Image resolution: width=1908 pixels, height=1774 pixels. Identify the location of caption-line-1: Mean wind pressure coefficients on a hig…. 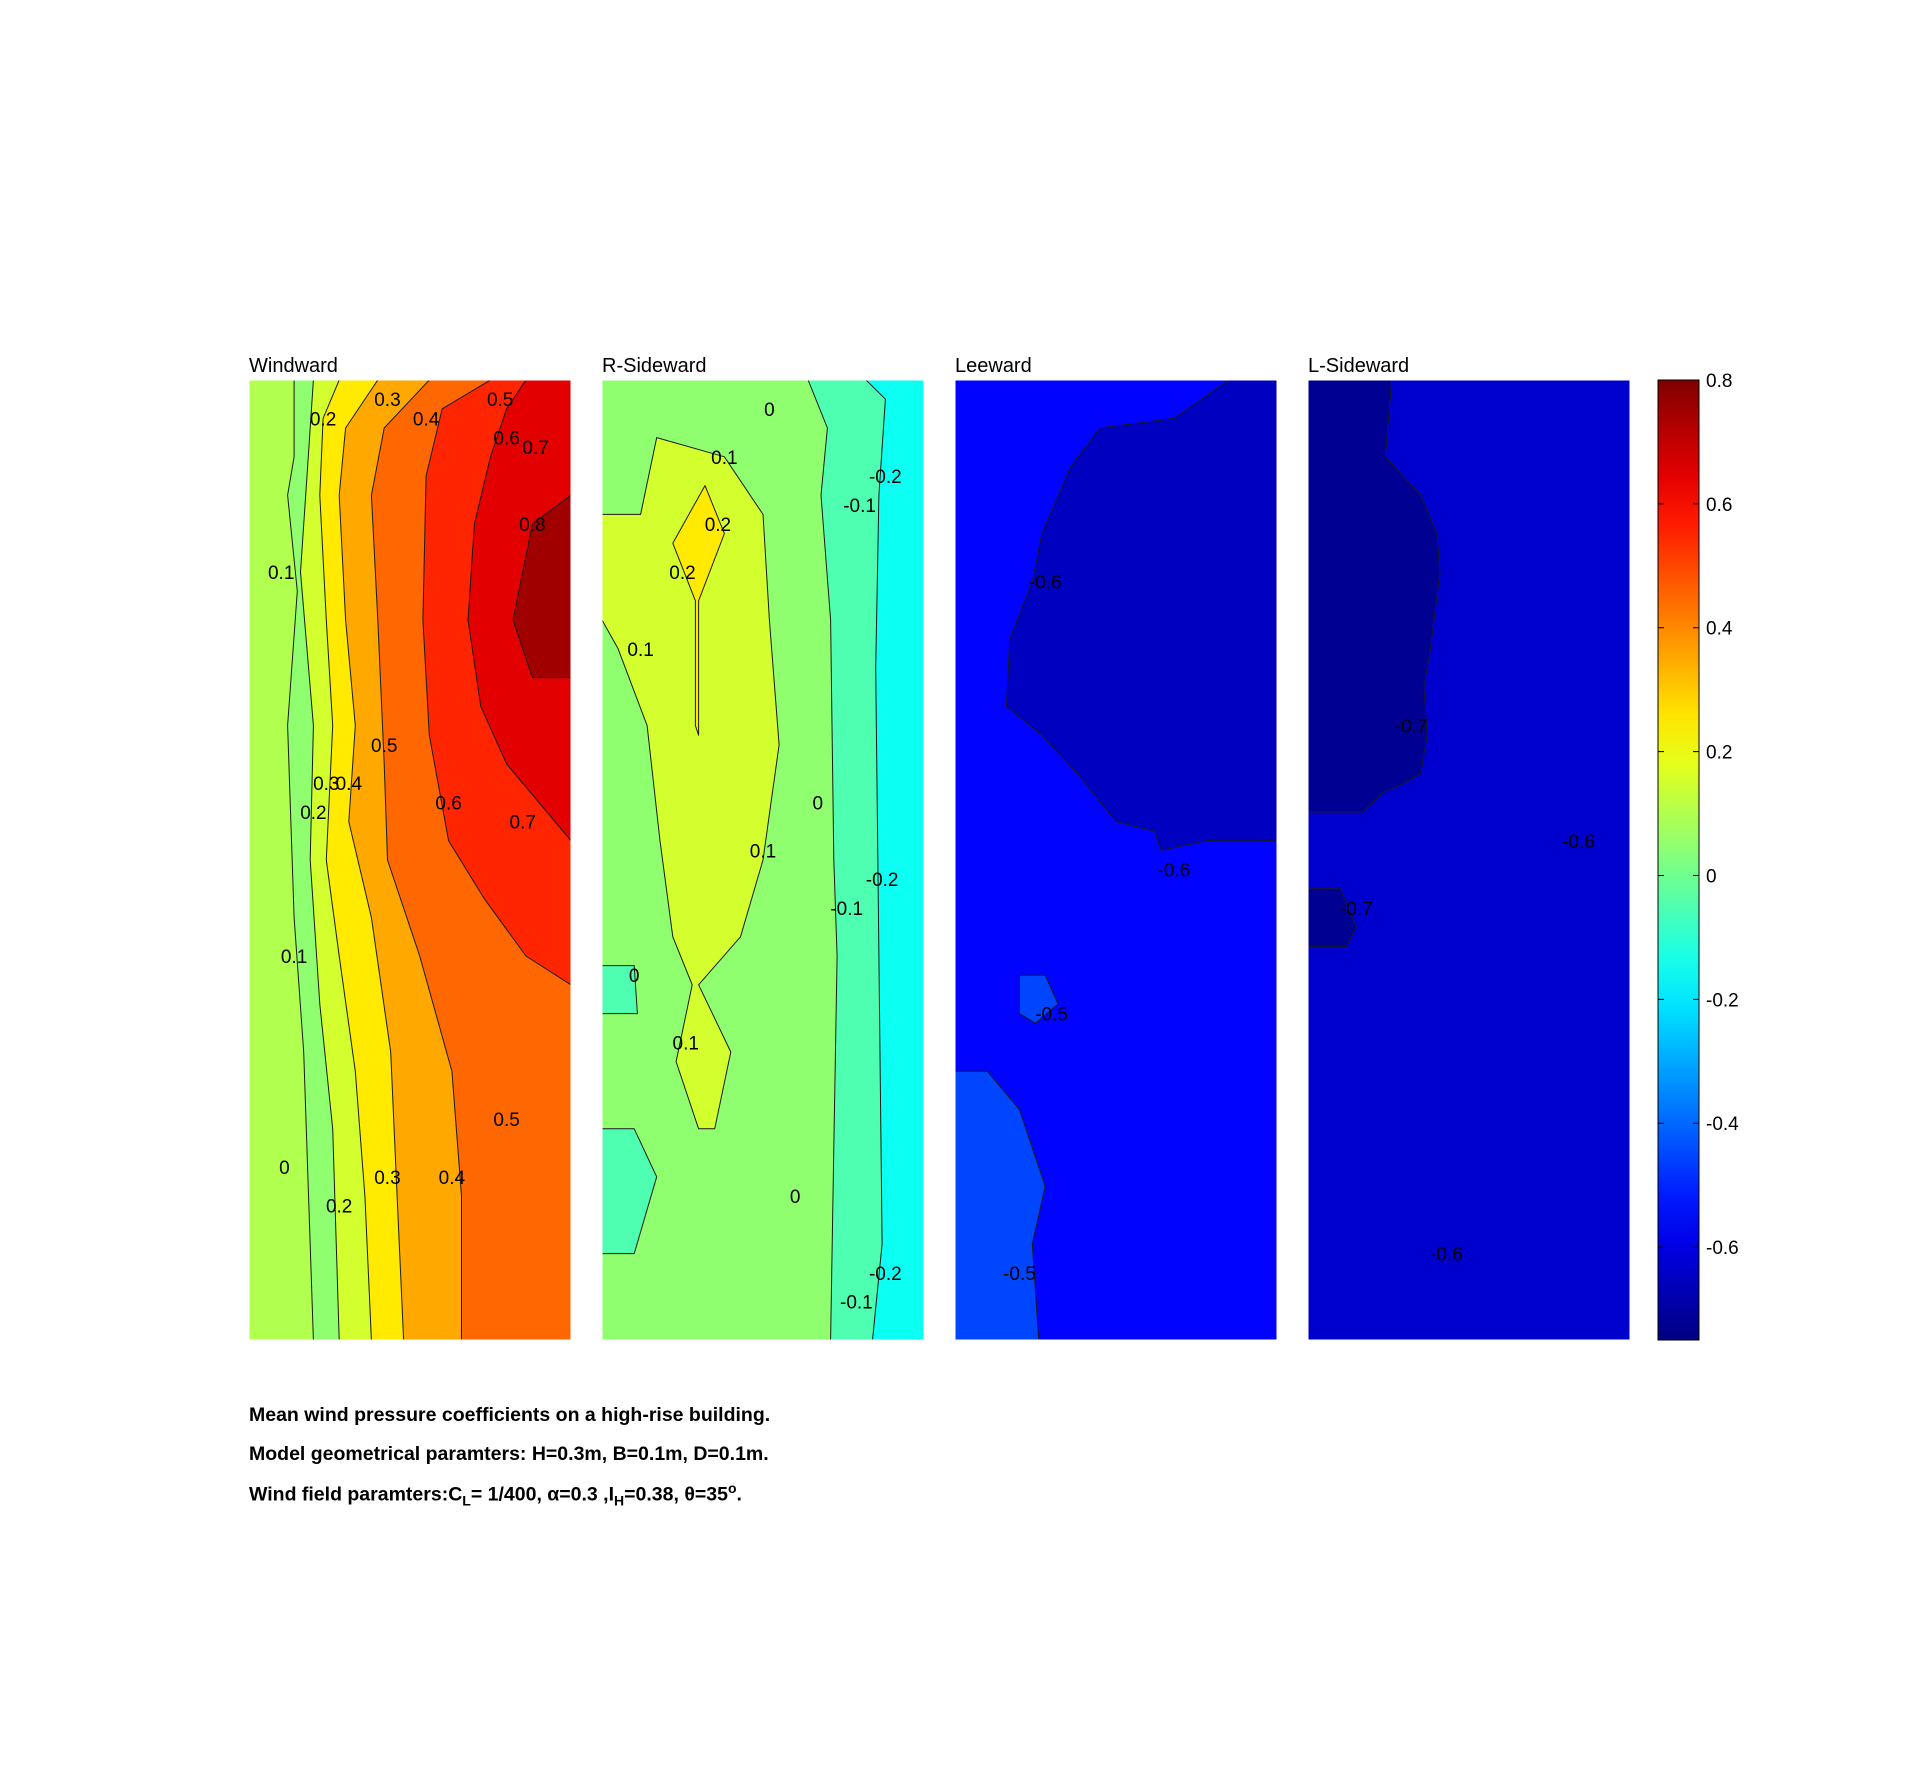
(510, 1415).